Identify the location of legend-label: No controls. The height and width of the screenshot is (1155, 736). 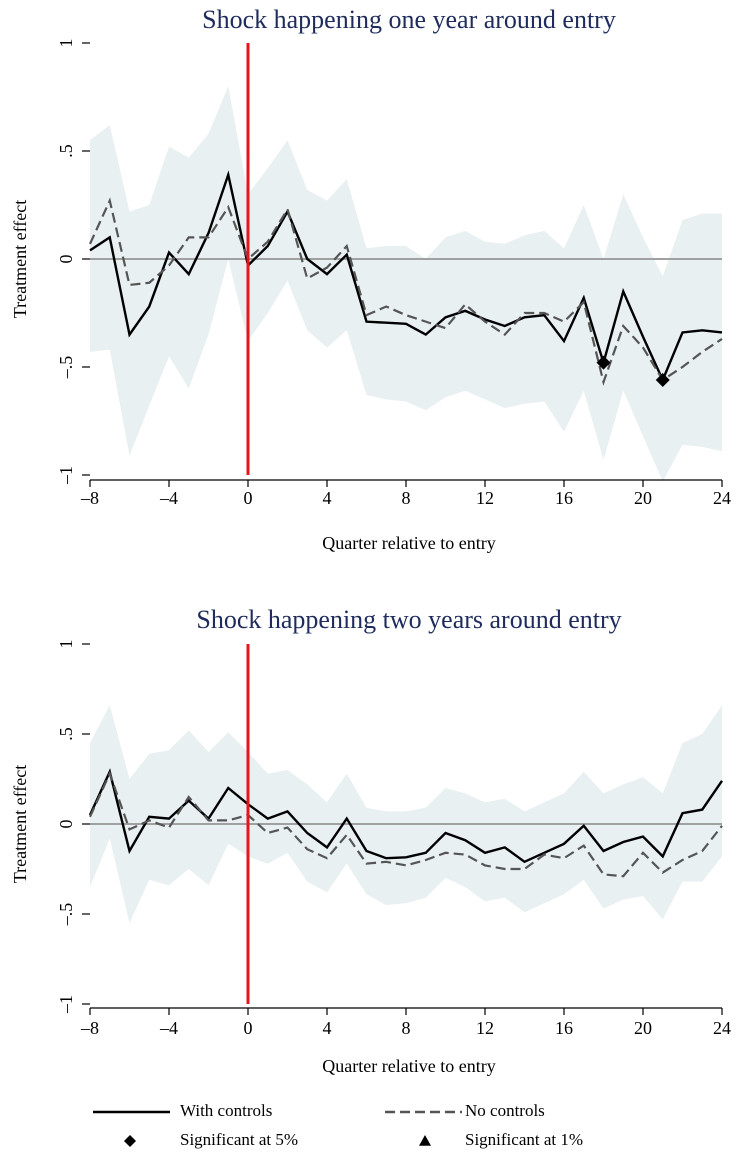
(505, 1110).